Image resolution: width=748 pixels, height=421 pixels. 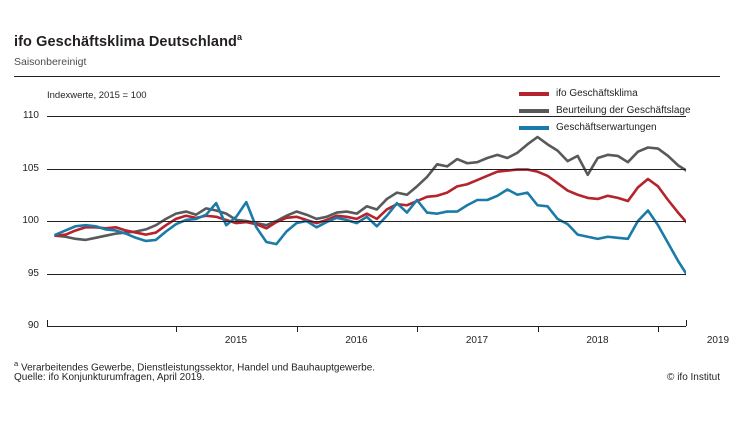 What do you see at coordinates (239, 37) in the screenshot?
I see `title-footnote-marker: a` at bounding box center [239, 37].